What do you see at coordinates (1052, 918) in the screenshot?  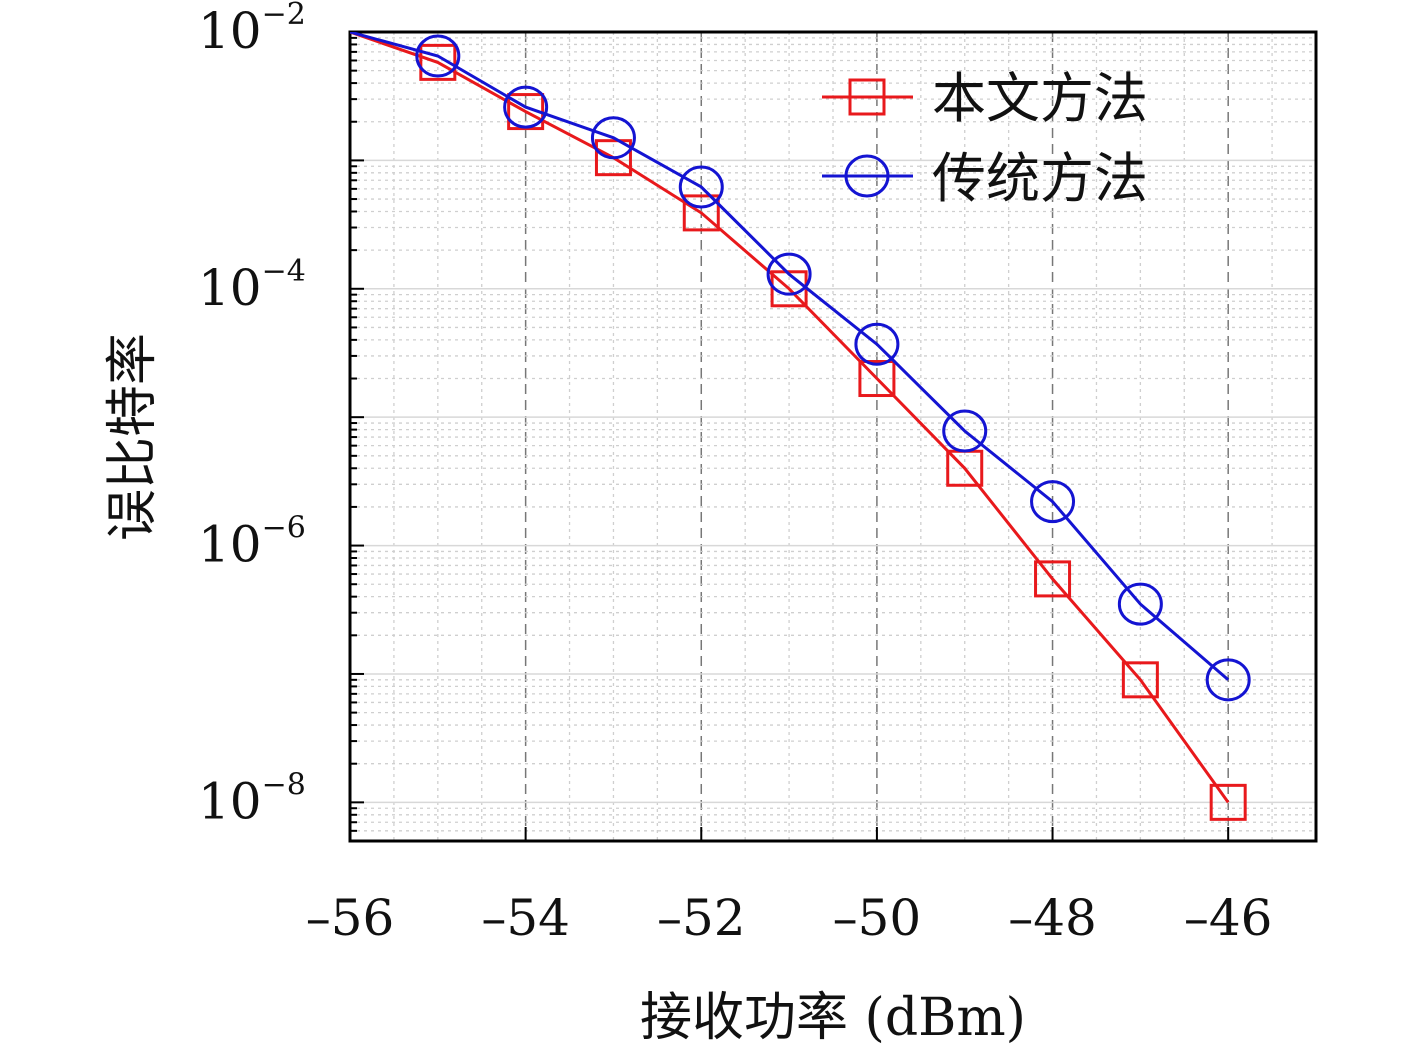 I see `x-tick-label: –48` at bounding box center [1052, 918].